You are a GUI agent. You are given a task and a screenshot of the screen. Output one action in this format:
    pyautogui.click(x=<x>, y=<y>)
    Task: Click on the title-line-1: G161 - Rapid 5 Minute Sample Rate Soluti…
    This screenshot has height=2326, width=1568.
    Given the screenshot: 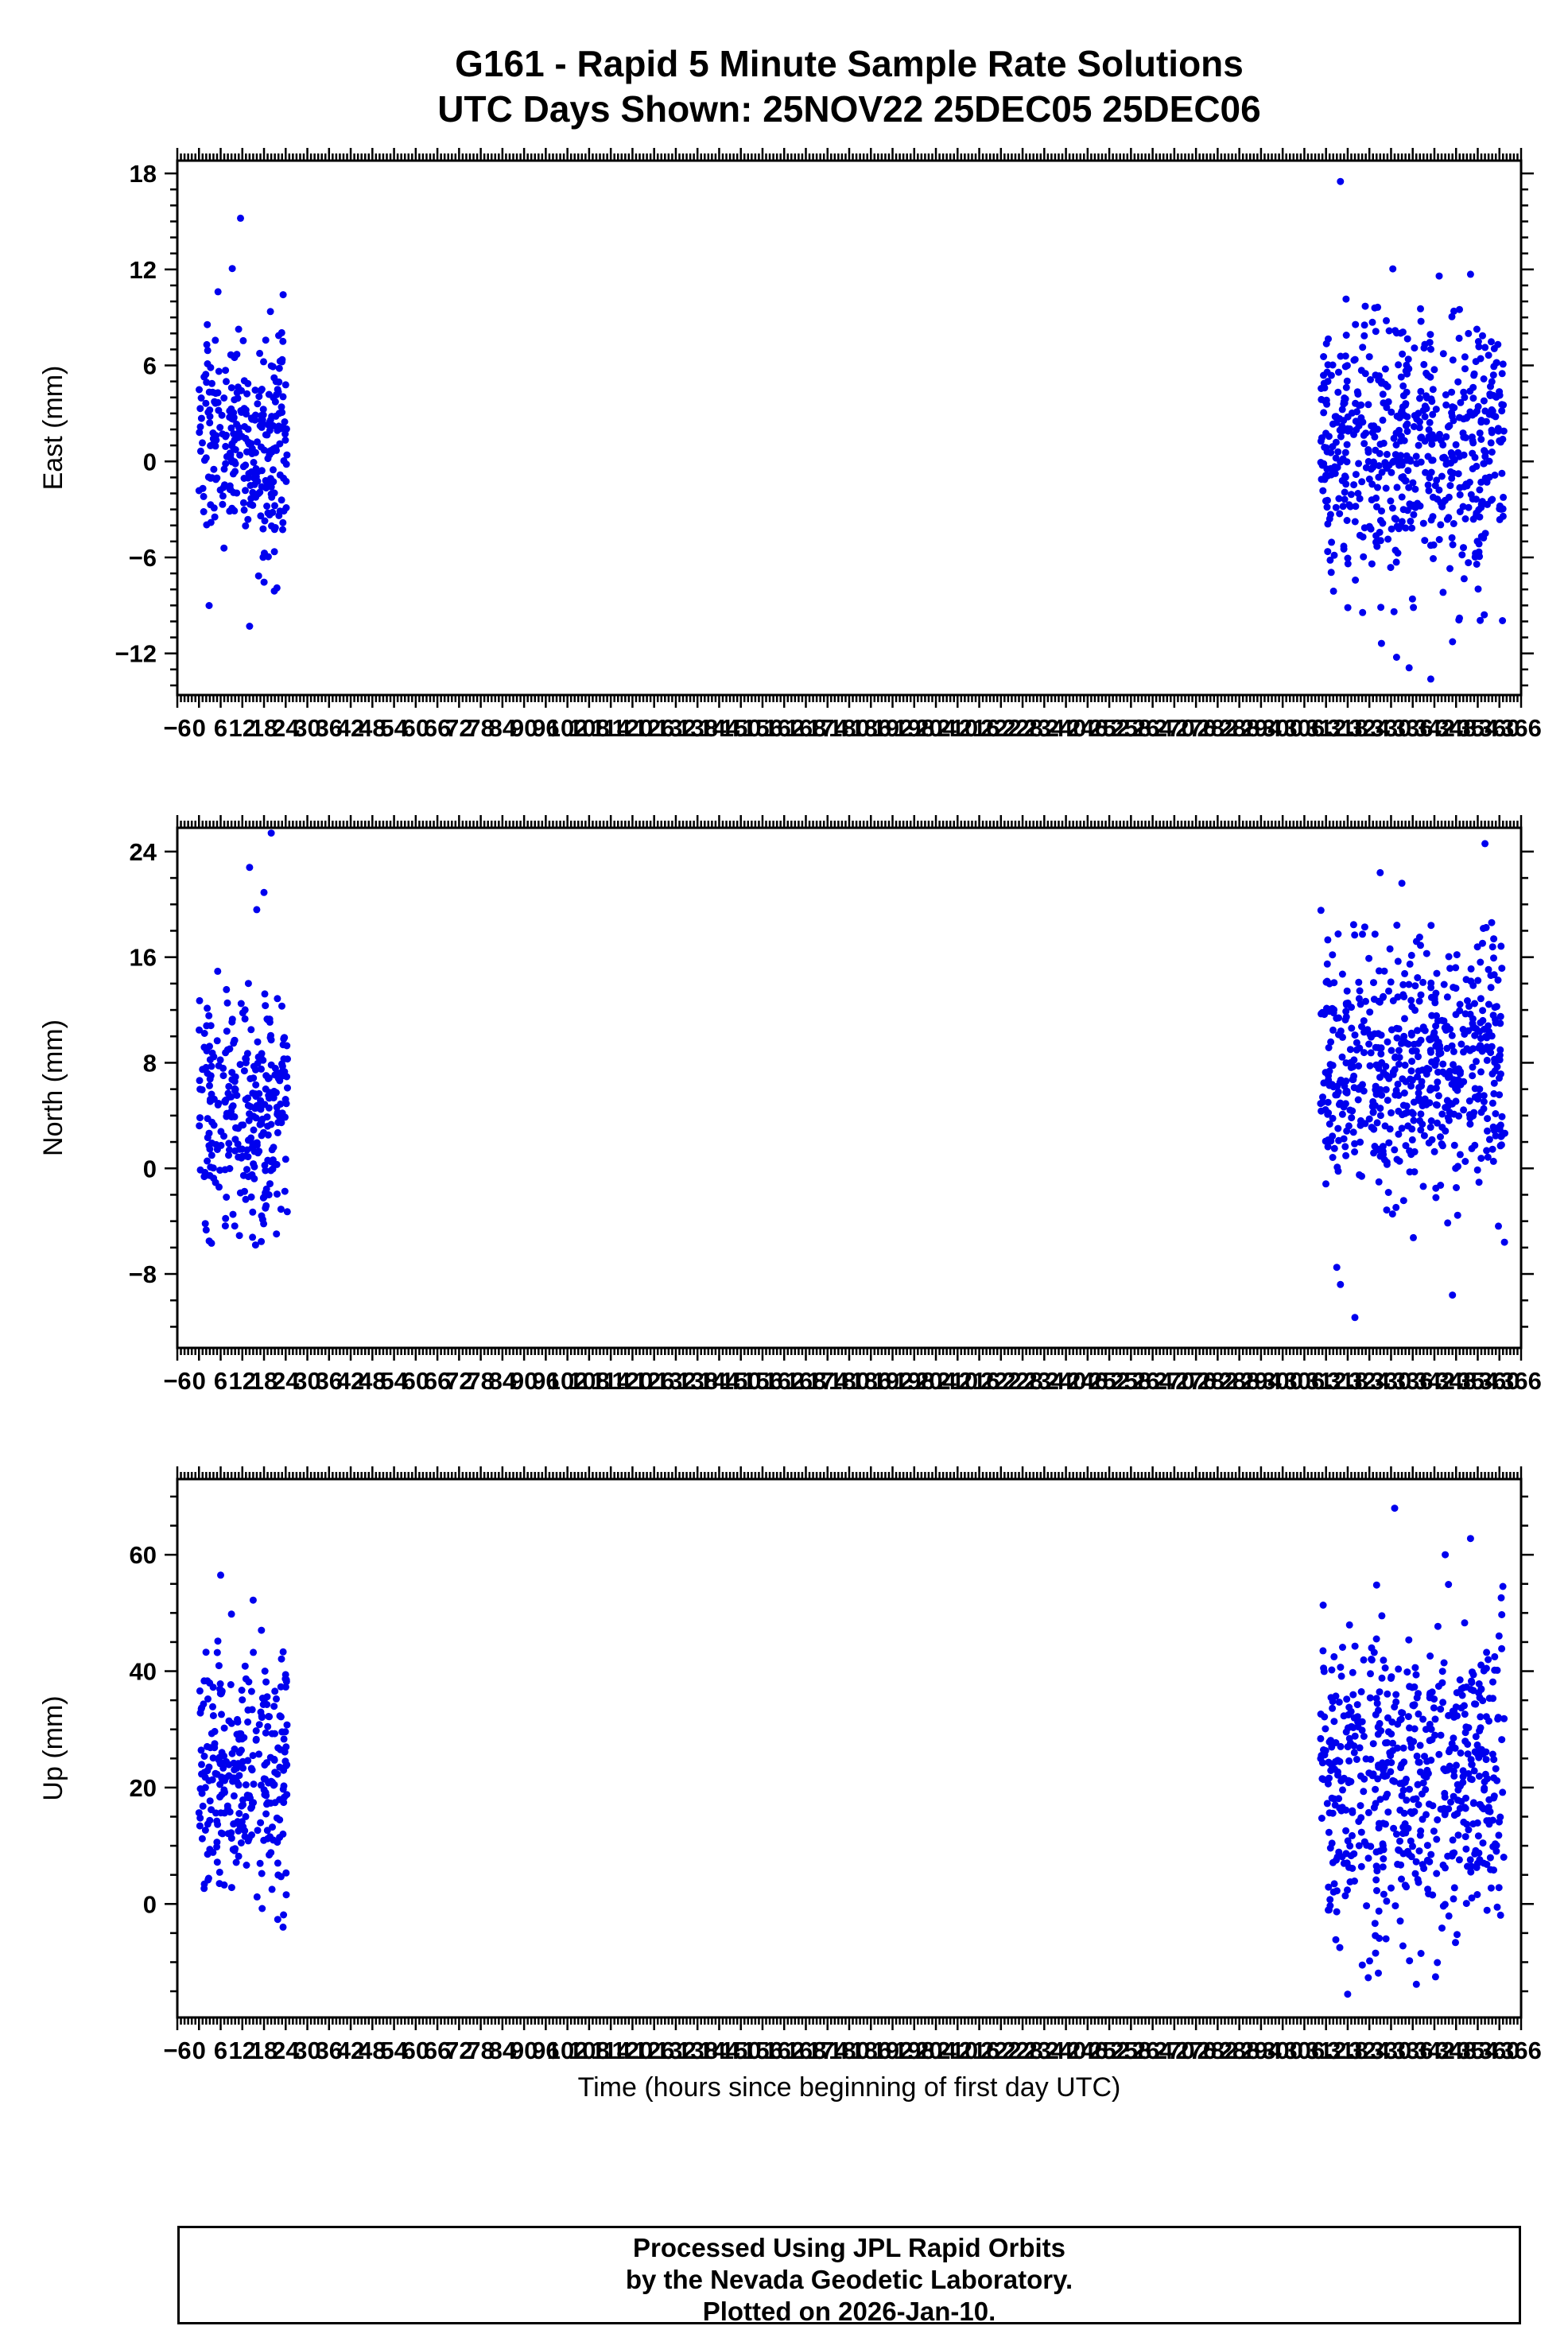 What is the action you would take?
    pyautogui.click(x=849, y=64)
    